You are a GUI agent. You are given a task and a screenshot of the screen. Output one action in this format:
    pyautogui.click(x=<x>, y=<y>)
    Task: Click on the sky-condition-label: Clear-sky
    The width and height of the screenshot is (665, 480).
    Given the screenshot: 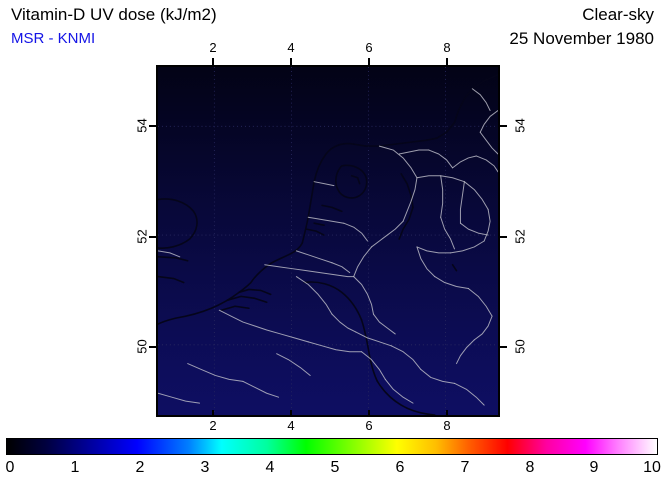 What is the action you would take?
    pyautogui.click(x=618, y=14)
    